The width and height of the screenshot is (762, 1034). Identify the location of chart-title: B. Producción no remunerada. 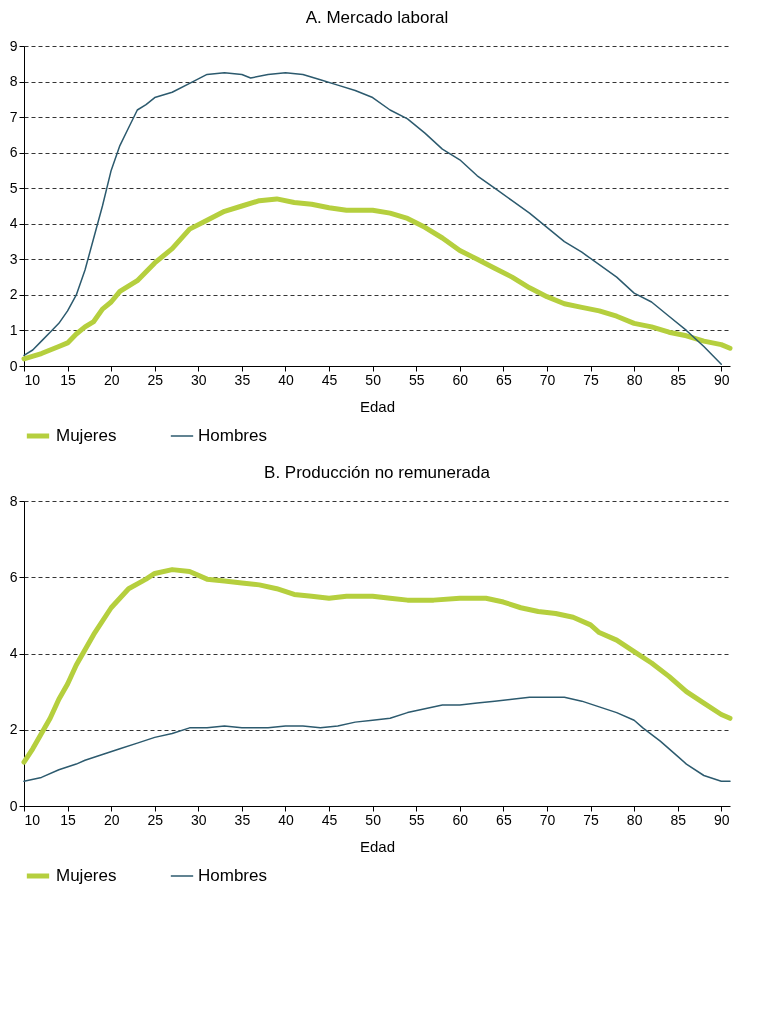
(377, 472).